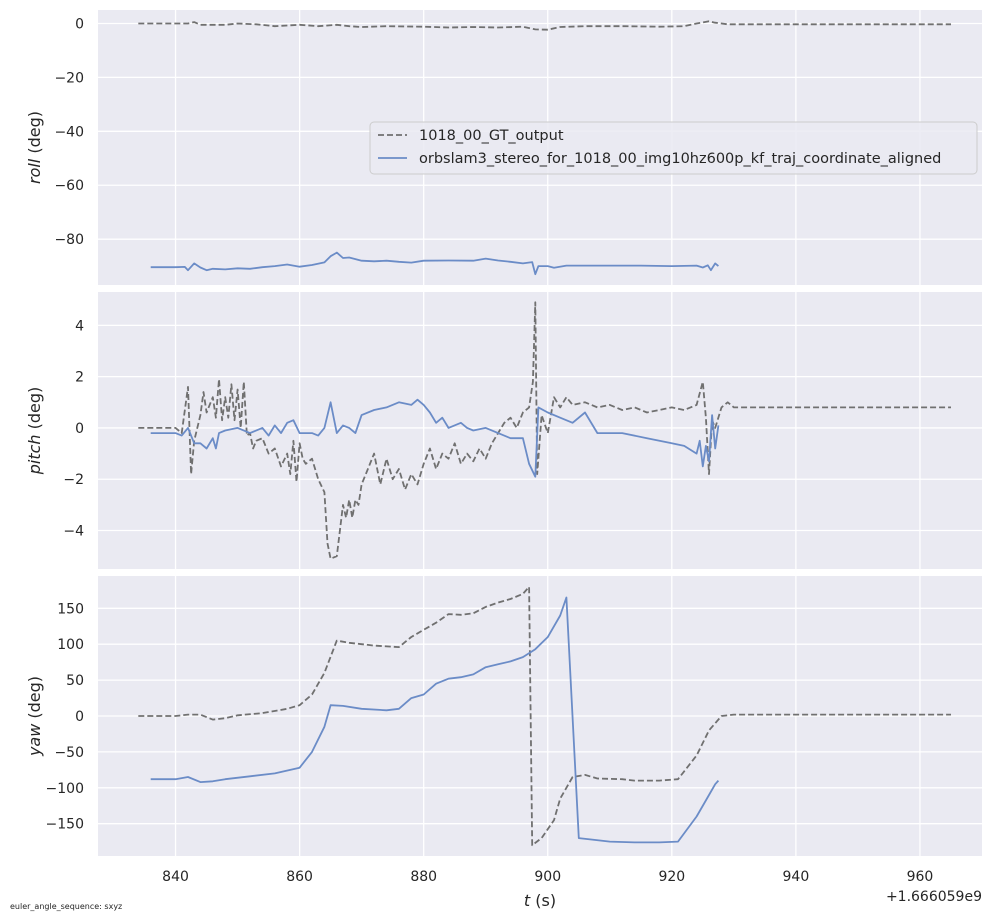 The width and height of the screenshot is (993, 921). I want to click on yaw-y-tick-label: 50, so click(75, 681).